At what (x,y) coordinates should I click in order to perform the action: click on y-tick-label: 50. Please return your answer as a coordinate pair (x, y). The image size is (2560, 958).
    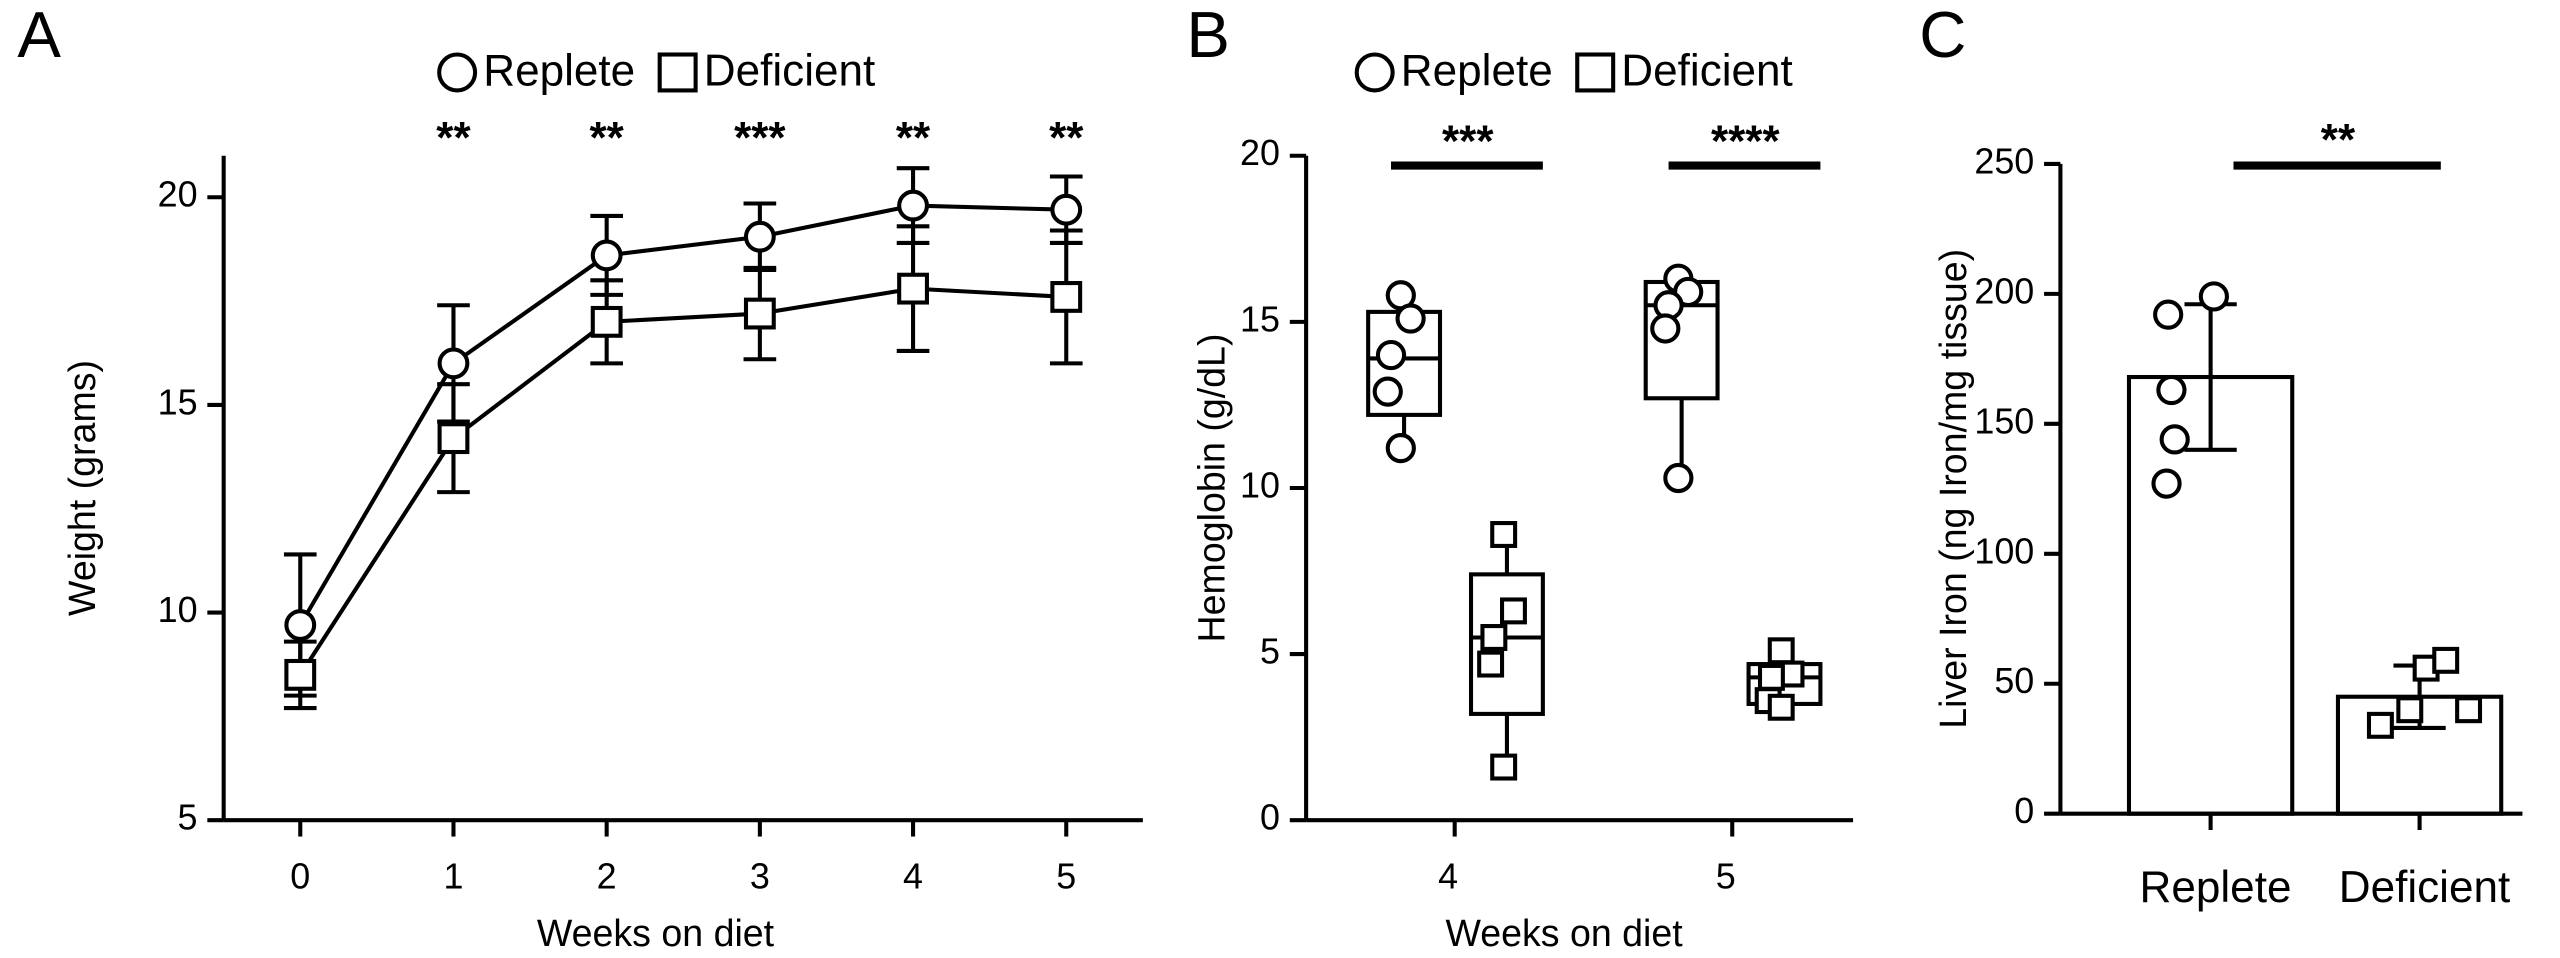
    Looking at the image, I should click on (2014, 680).